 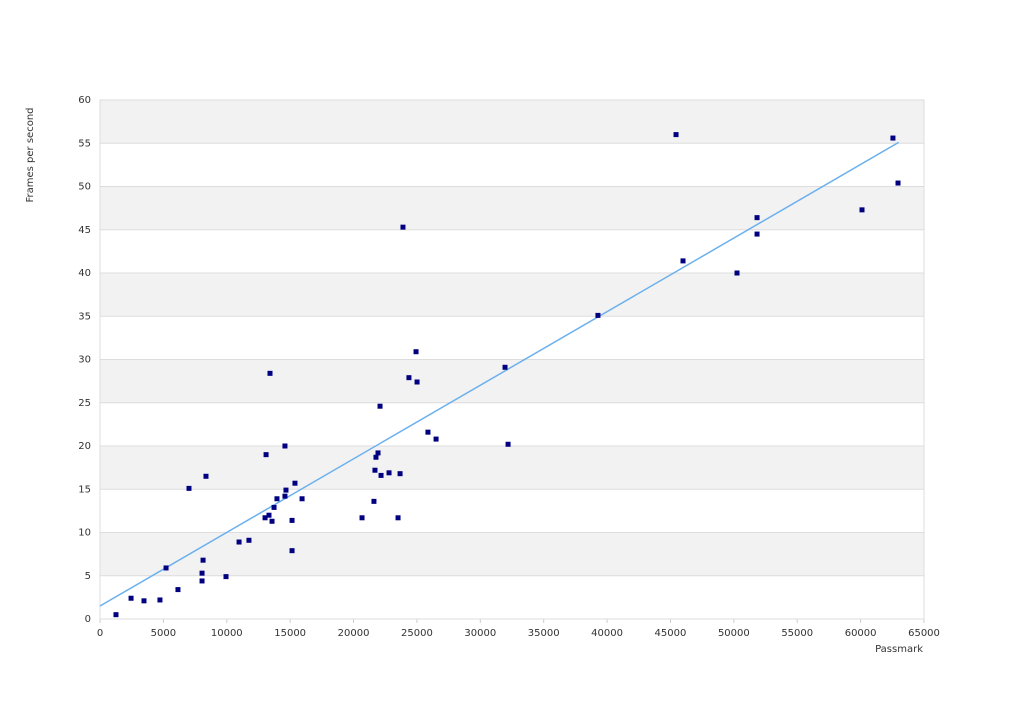 I want to click on y-tick-label: 55, so click(x=84, y=143).